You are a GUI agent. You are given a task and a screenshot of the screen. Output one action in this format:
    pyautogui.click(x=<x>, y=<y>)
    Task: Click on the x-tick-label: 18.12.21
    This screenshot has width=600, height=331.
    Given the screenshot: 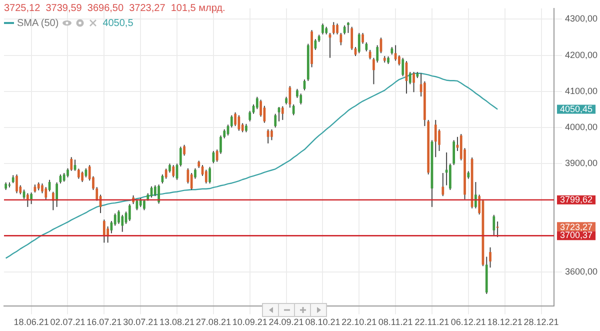 What is the action you would take?
    pyautogui.click(x=504, y=322)
    